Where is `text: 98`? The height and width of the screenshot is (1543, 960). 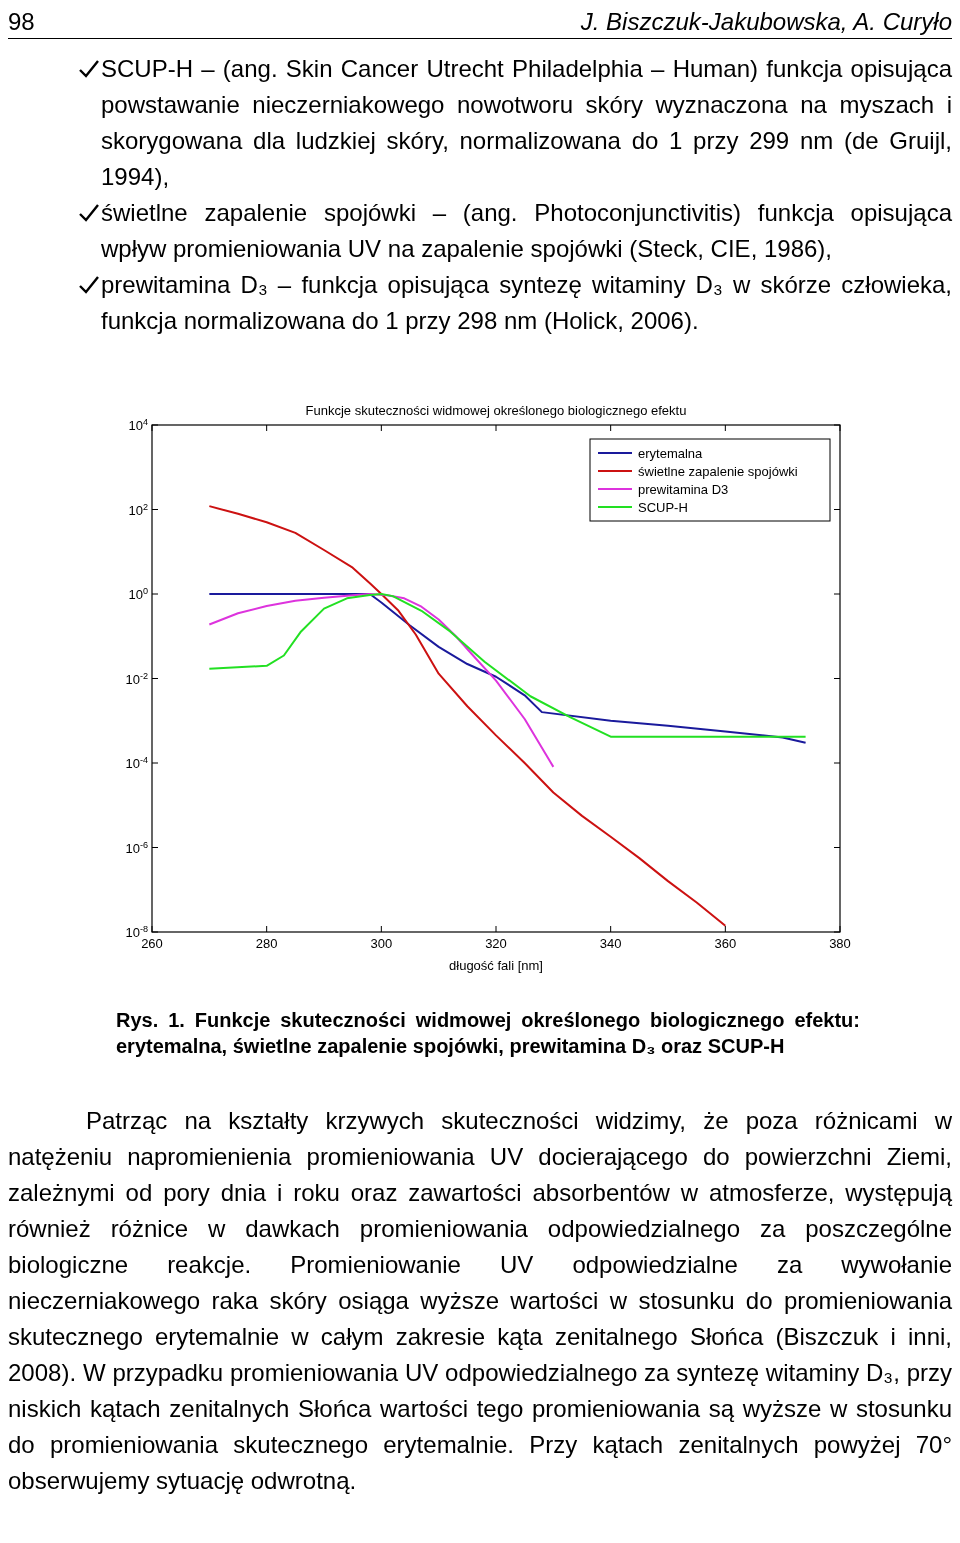 text: 98 is located at coordinates (21, 22).